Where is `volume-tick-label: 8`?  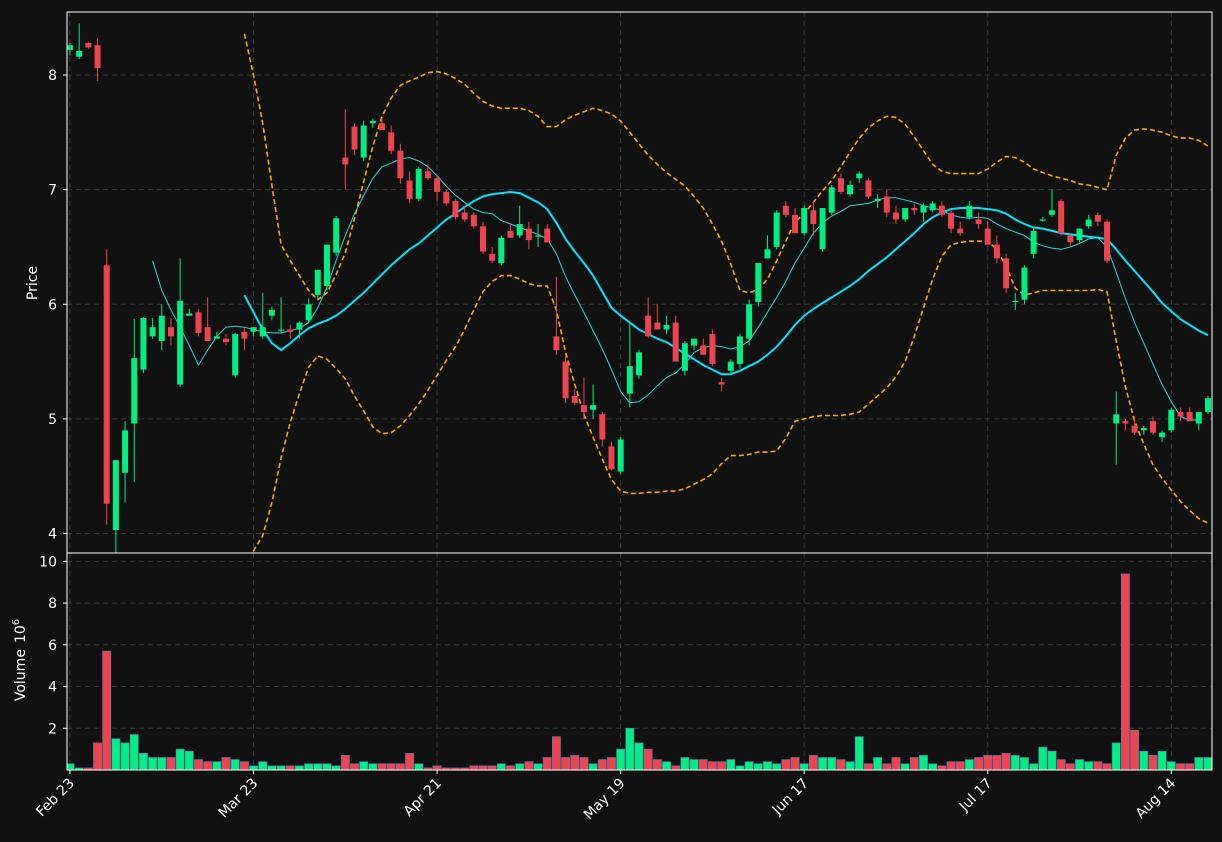 volume-tick-label: 8 is located at coordinates (52, 604).